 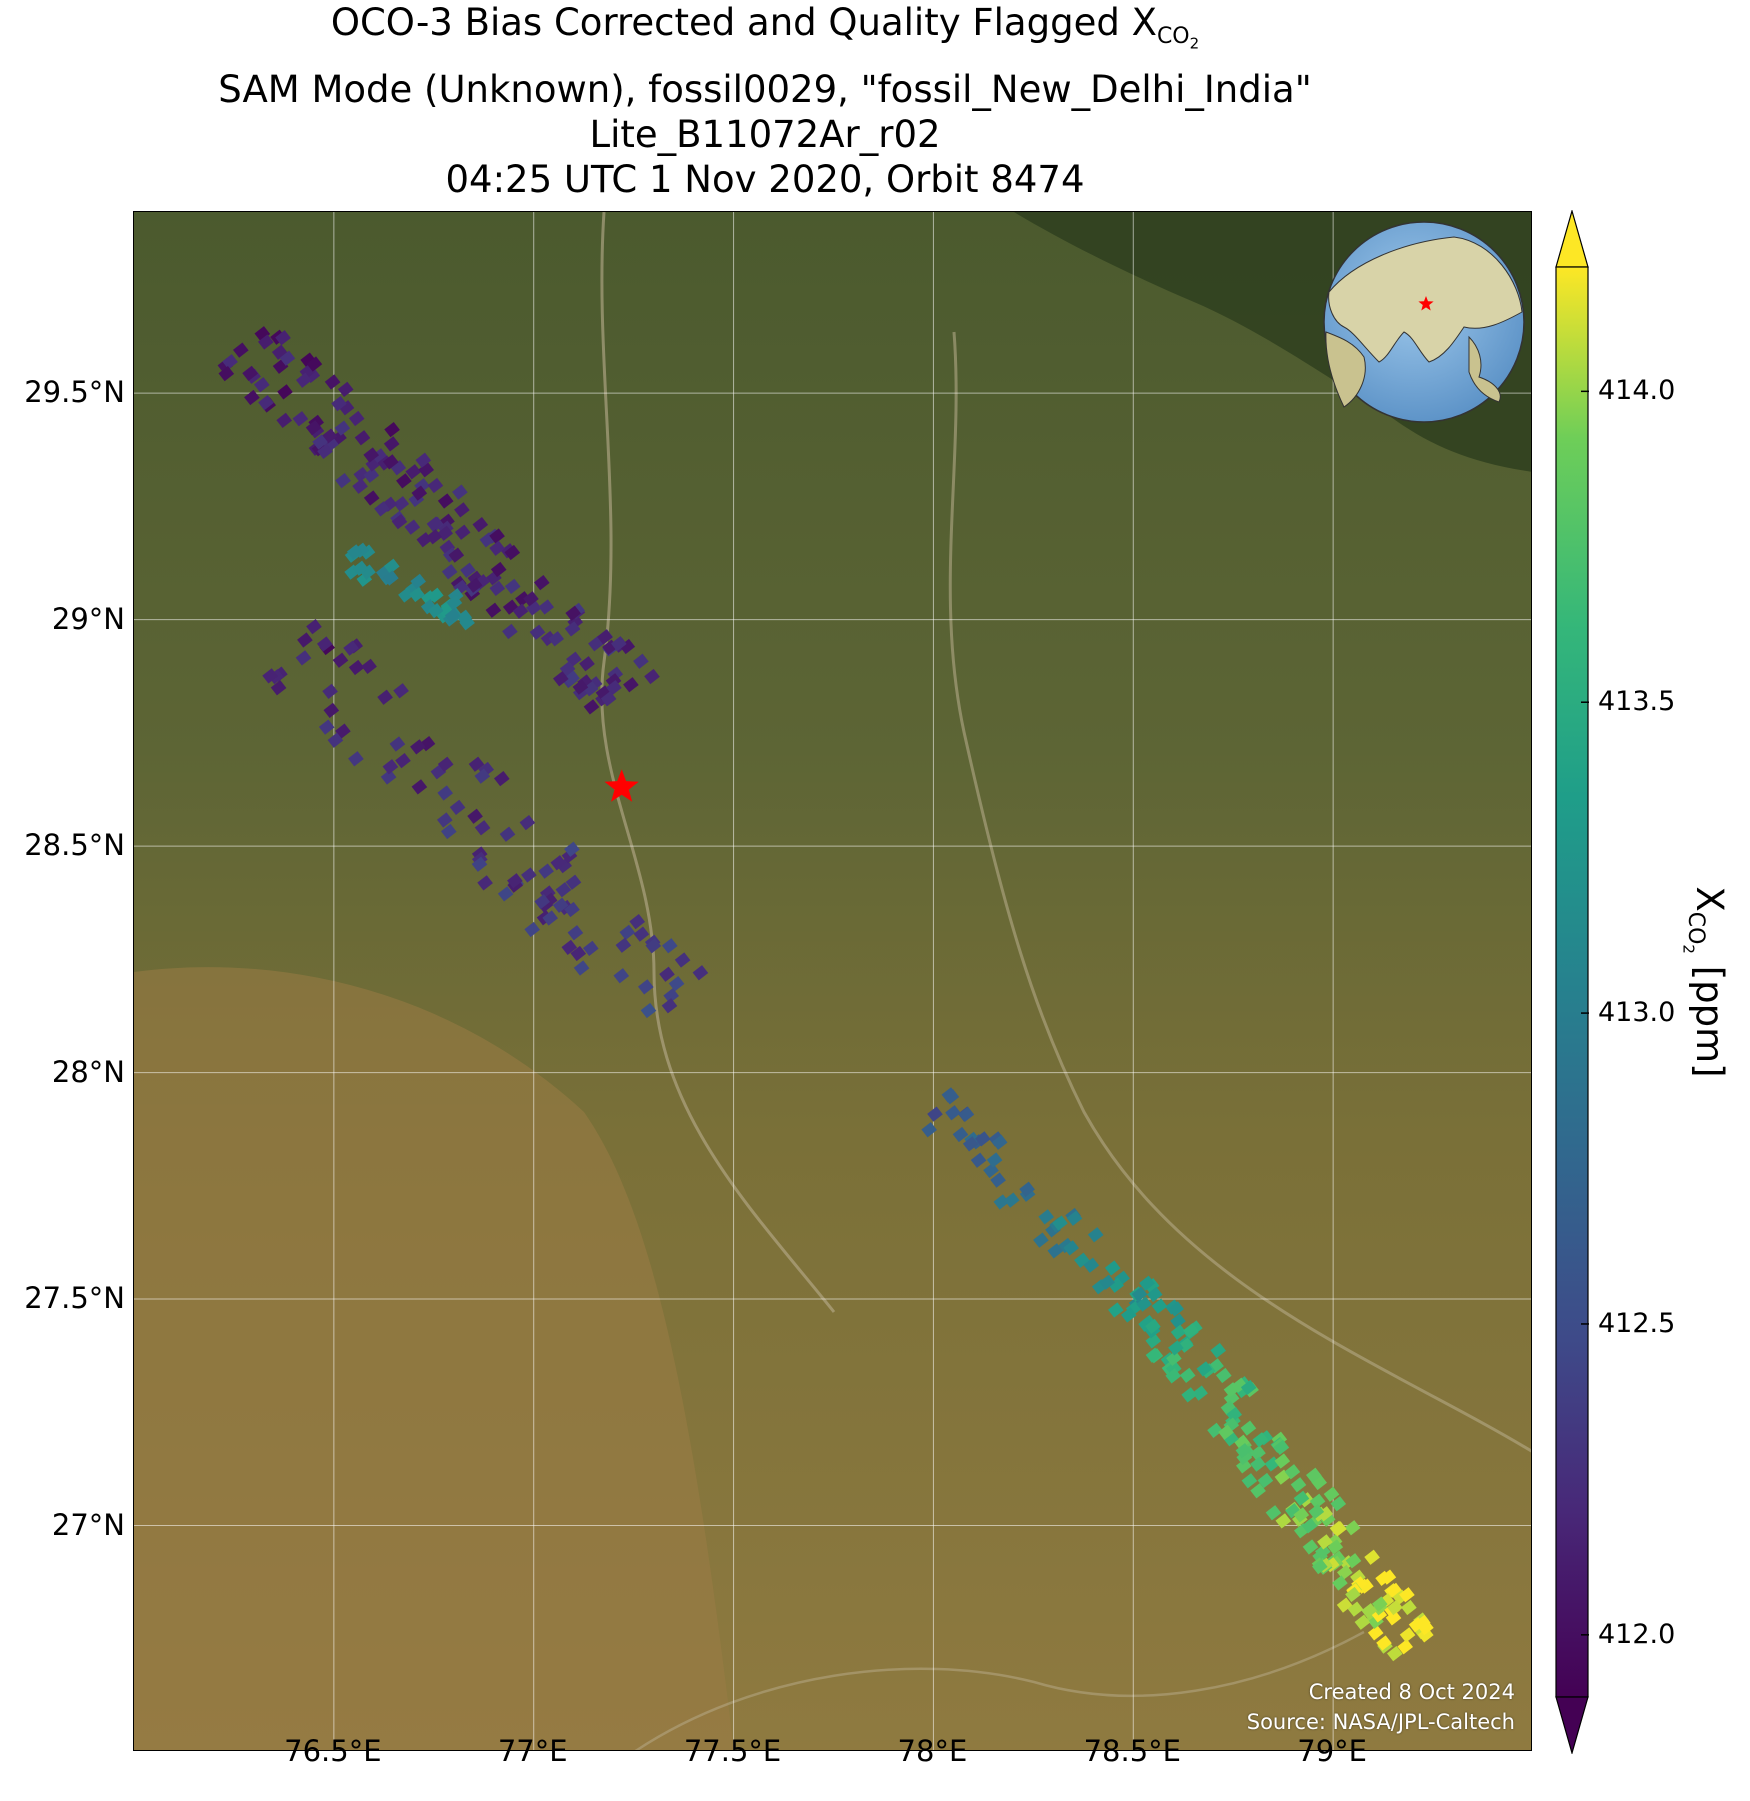 What do you see at coordinates (1637, 1013) in the screenshot?
I see `colorbar-tick-label: 413.0` at bounding box center [1637, 1013].